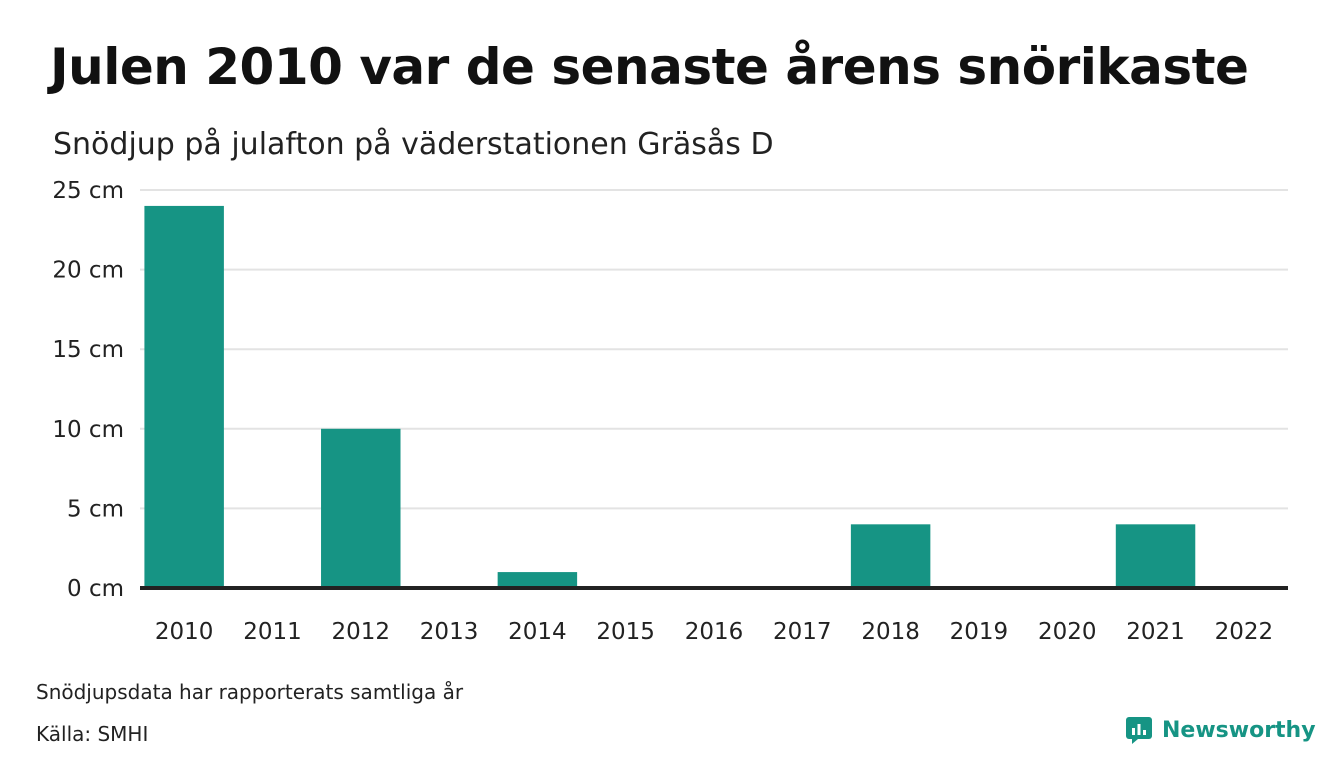 The width and height of the screenshot is (1340, 780). What do you see at coordinates (1239, 730) in the screenshot?
I see `brand-name: Newsworthy` at bounding box center [1239, 730].